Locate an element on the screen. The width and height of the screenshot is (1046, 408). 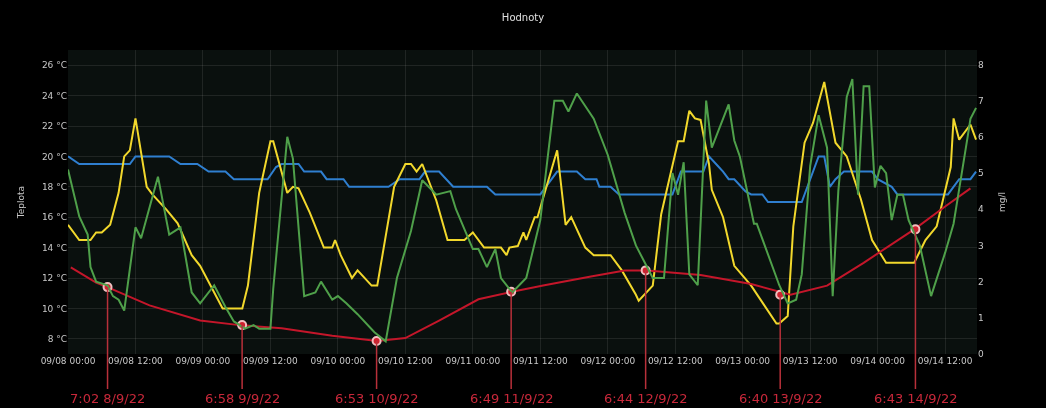
x-tick-label: 09/08 00:00 is located at coordinates (68, 361).